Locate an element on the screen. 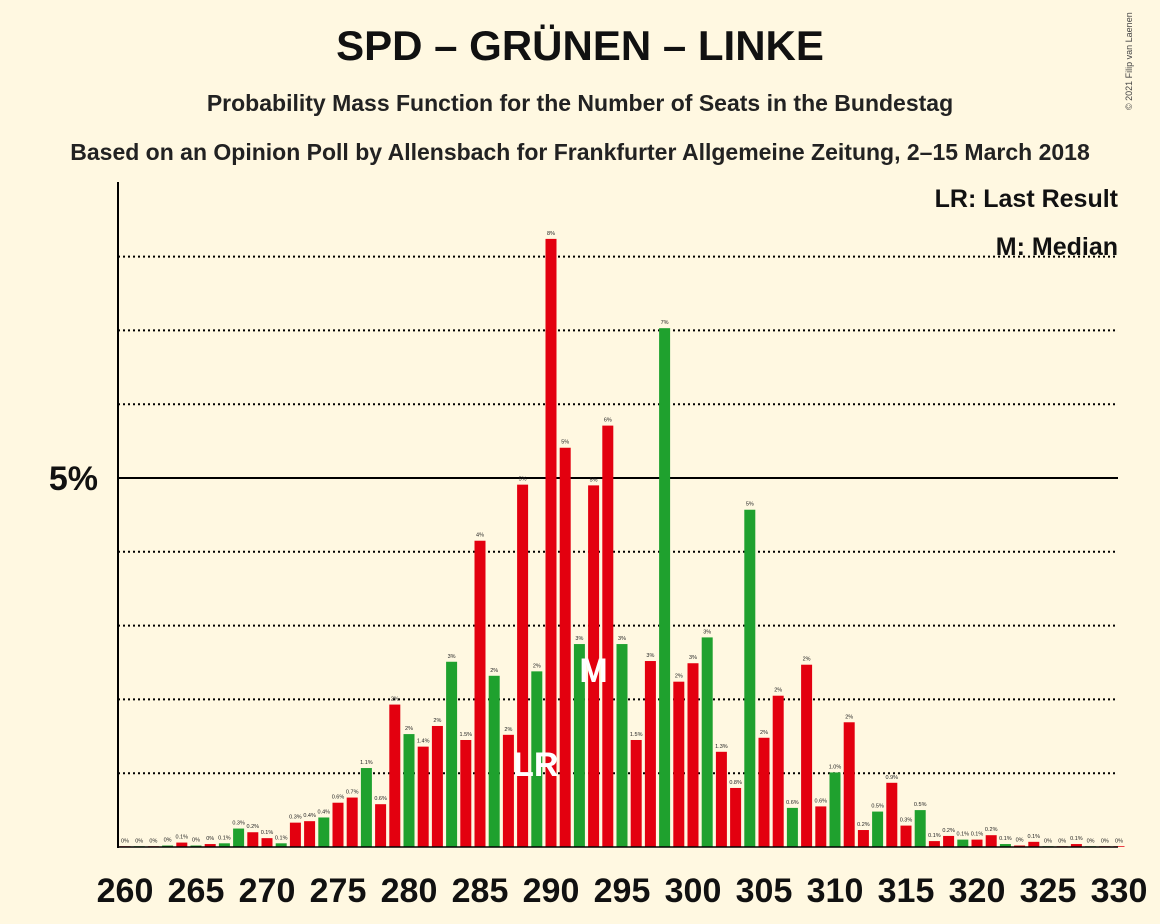  x-tick-label: 280 is located at coordinates (409, 891).